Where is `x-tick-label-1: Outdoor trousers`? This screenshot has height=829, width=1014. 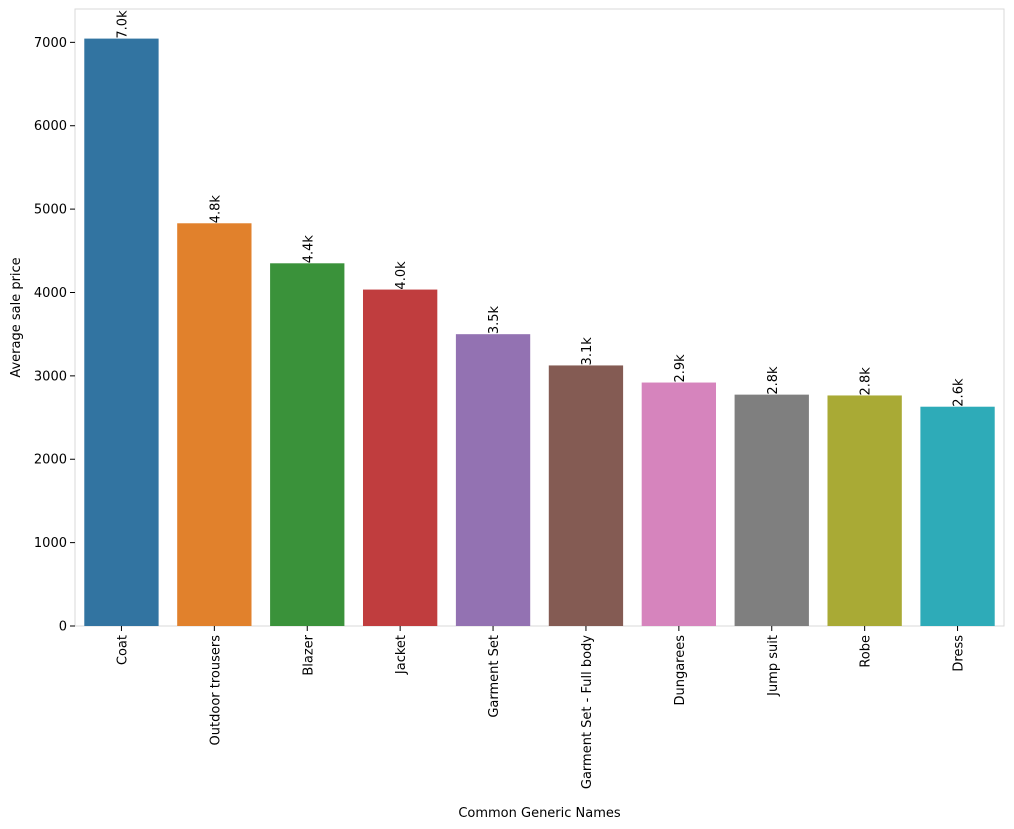 x-tick-label-1: Outdoor trousers is located at coordinates (215, 690).